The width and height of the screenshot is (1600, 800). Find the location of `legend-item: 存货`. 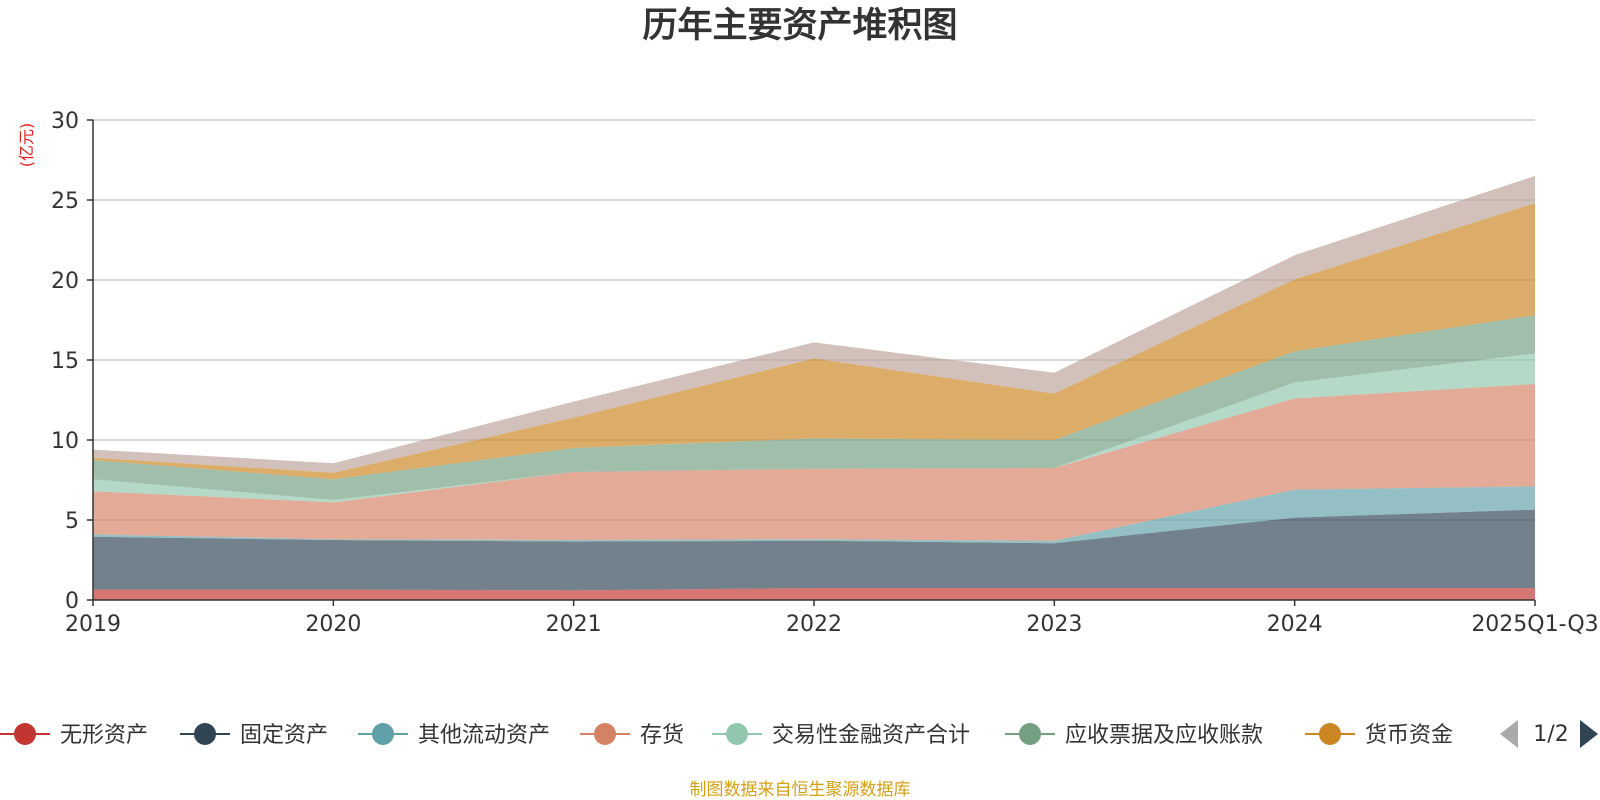

legend-item: 存货 is located at coordinates (632, 735).